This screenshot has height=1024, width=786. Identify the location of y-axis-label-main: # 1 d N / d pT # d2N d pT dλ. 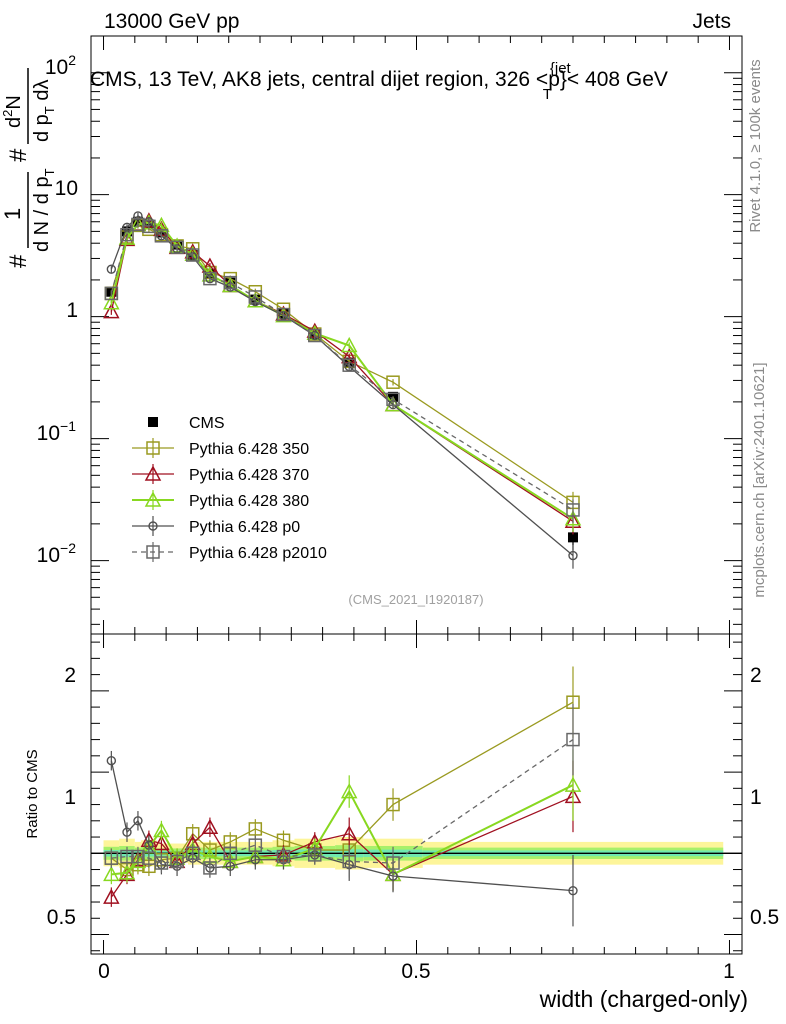
(28, 168).